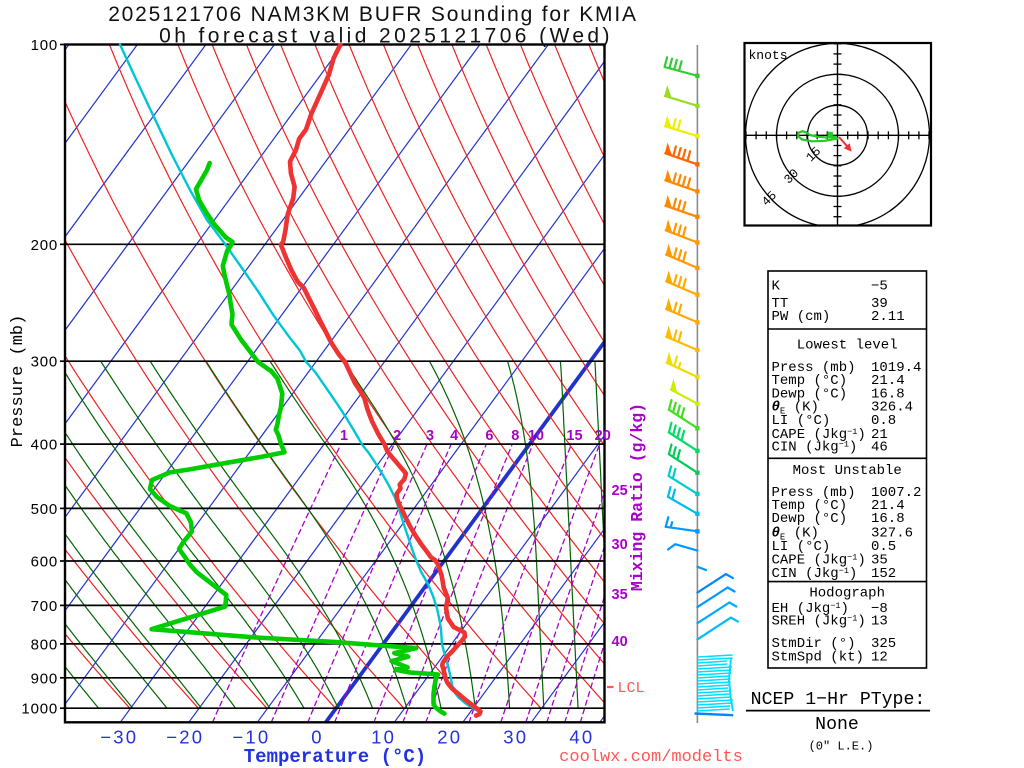 The image size is (1024, 768). What do you see at coordinates (896, 368) in the screenshot?
I see `svg-text: 1019.4` at bounding box center [896, 368].